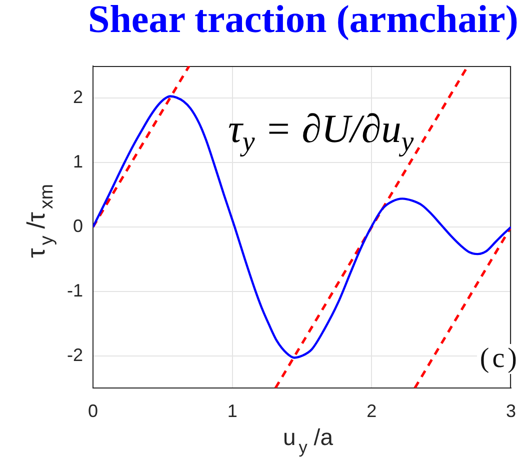 This screenshot has height=466, width=529. What do you see at coordinates (77, 162) in the screenshot?
I see `y-tick-label: 1` at bounding box center [77, 162].